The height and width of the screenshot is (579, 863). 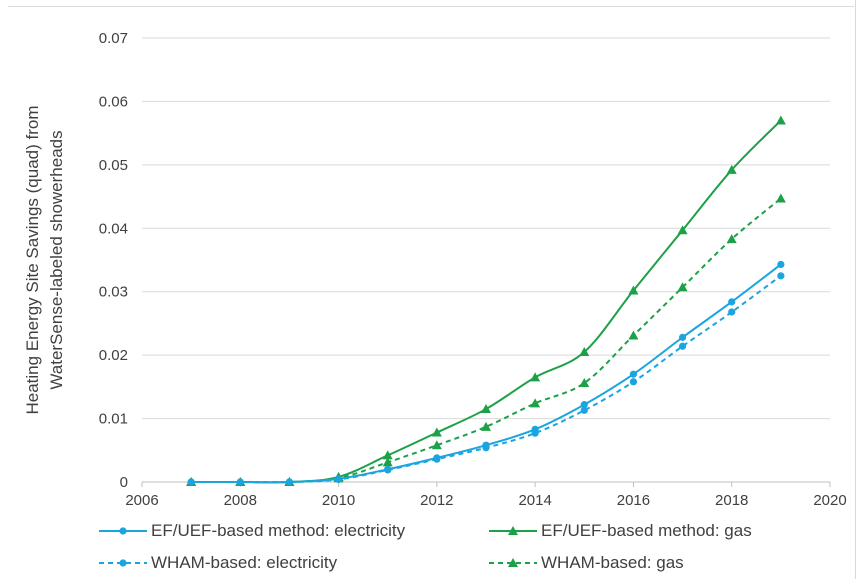 I want to click on y-tick-label: 0.06, so click(x=113, y=101).